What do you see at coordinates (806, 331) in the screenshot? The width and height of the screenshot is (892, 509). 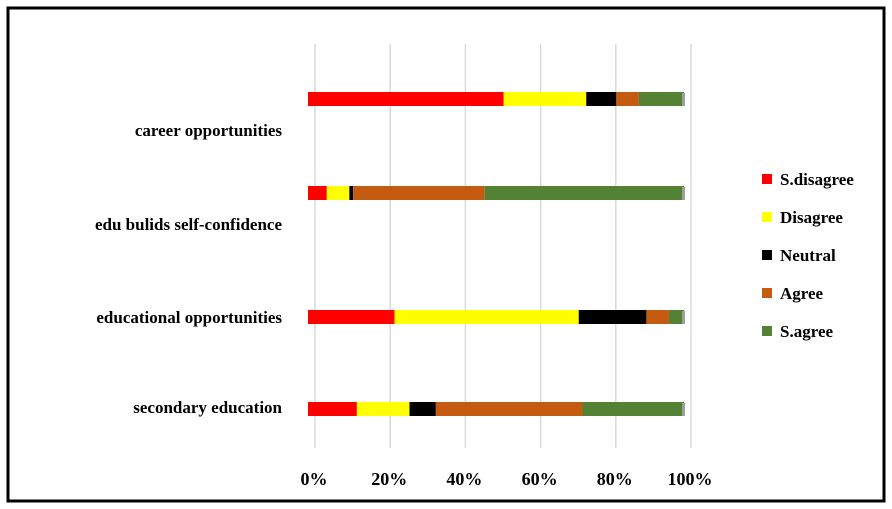 I see `legend-label: S.agree` at bounding box center [806, 331].